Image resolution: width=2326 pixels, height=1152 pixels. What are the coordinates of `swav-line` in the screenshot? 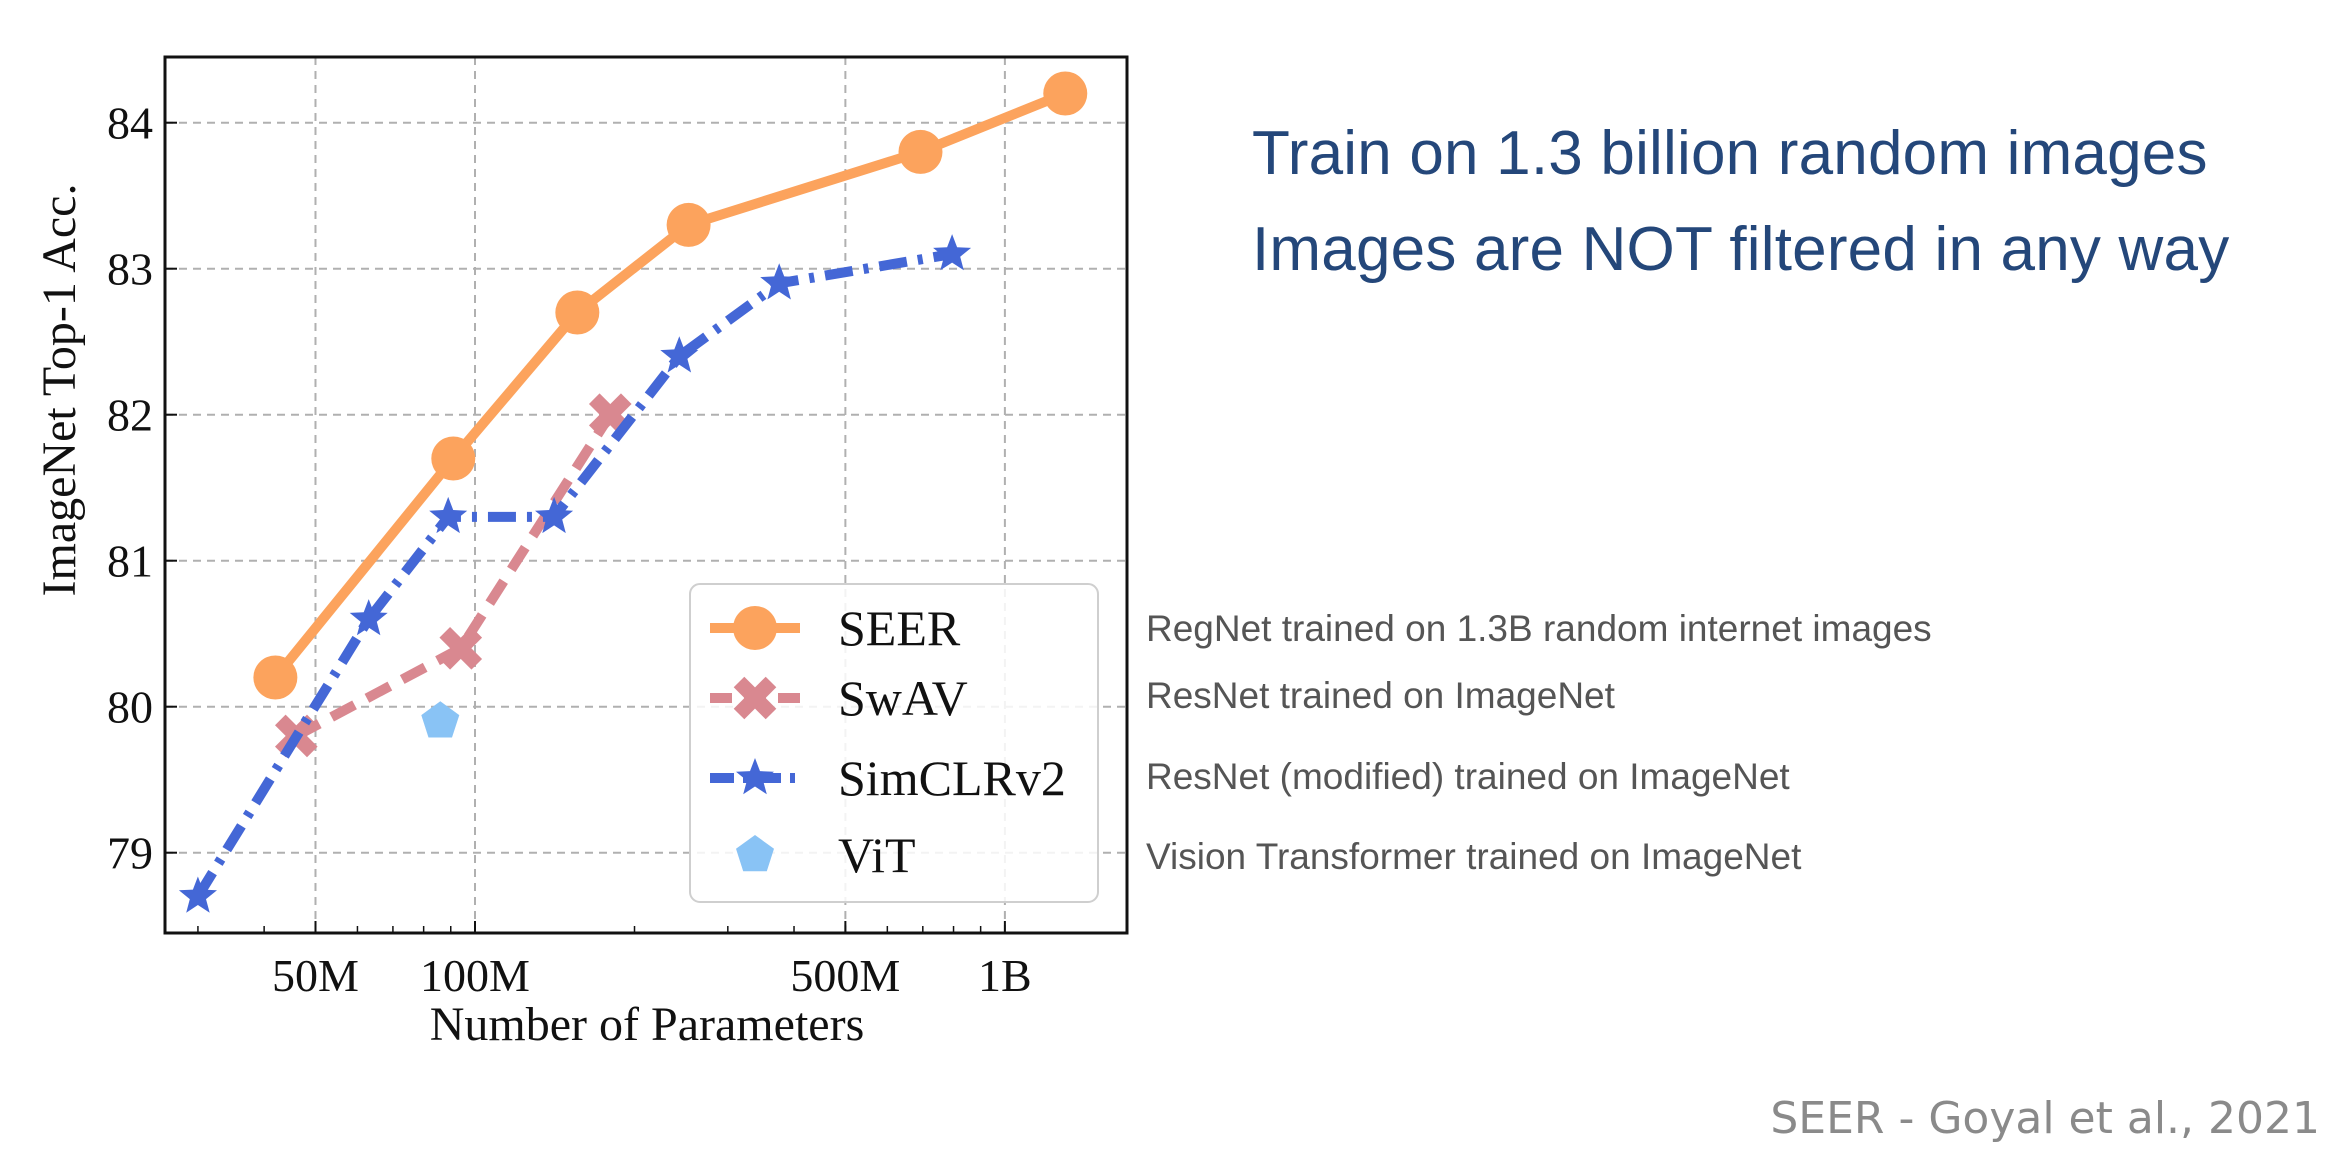 It's located at (454, 576).